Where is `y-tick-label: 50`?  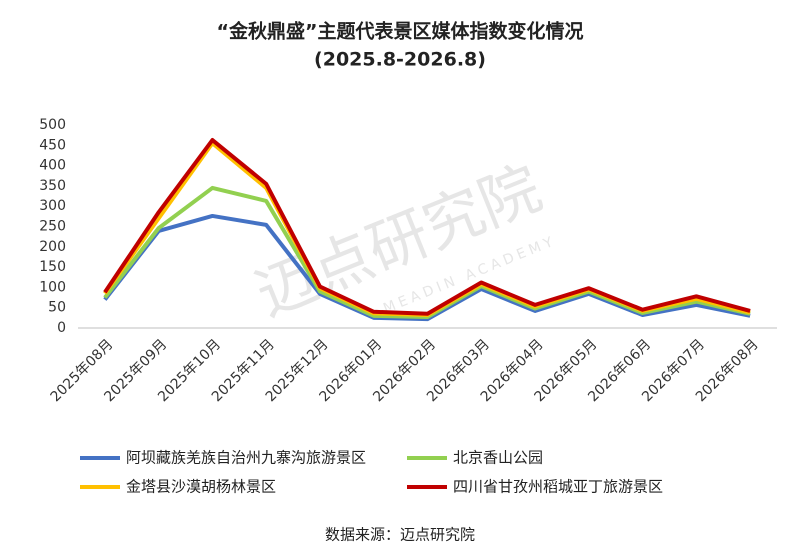
y-tick-label: 50 is located at coordinates (57, 308).